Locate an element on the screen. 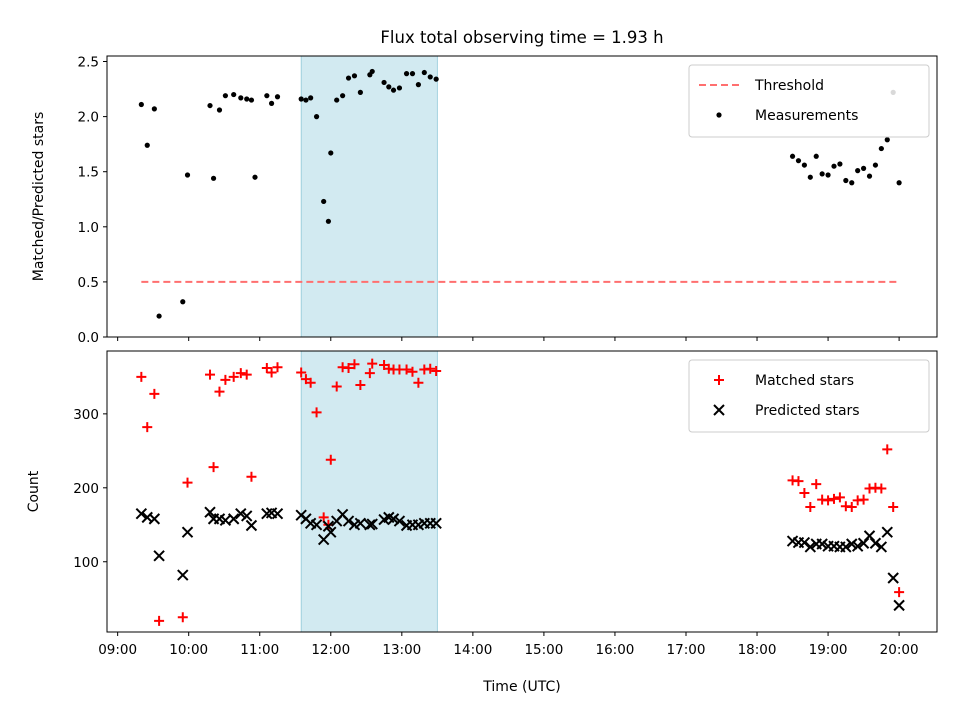 This screenshot has width=960, height=720. x-tick-label: 17:00 is located at coordinates (686, 650).